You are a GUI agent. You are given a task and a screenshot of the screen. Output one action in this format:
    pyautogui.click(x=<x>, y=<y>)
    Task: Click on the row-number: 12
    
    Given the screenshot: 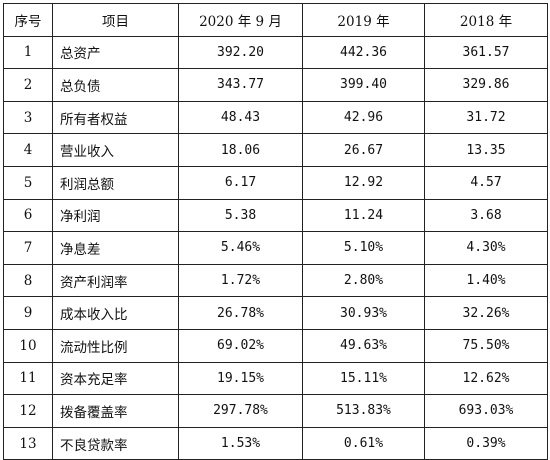 What is the action you would take?
    pyautogui.click(x=28, y=411)
    